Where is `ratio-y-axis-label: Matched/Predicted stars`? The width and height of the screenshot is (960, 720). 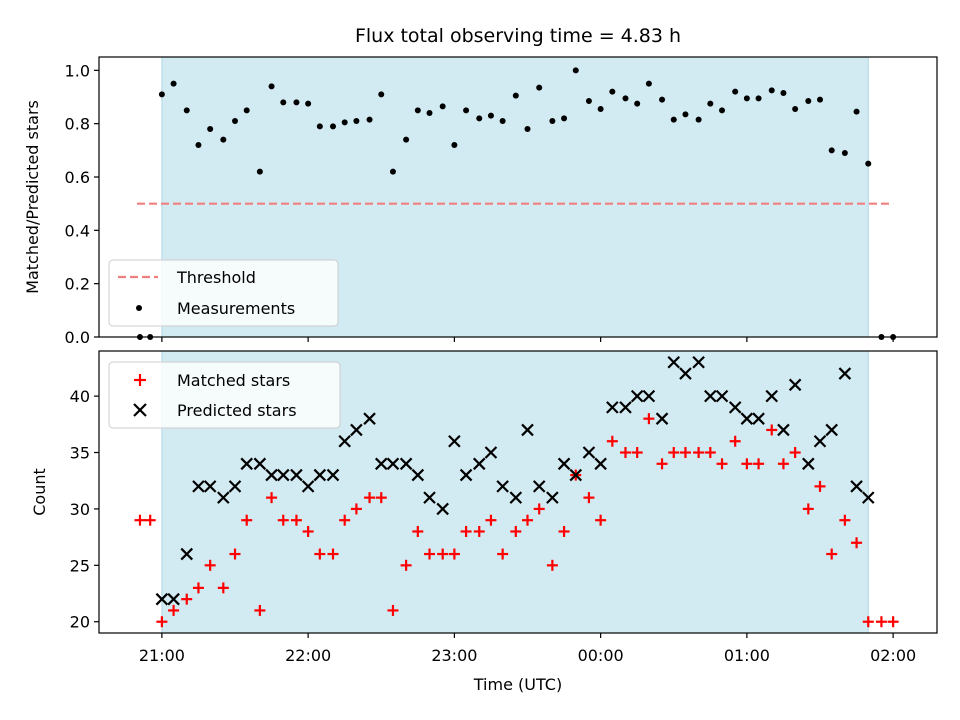
ratio-y-axis-label: Matched/Predicted stars is located at coordinates (32, 197).